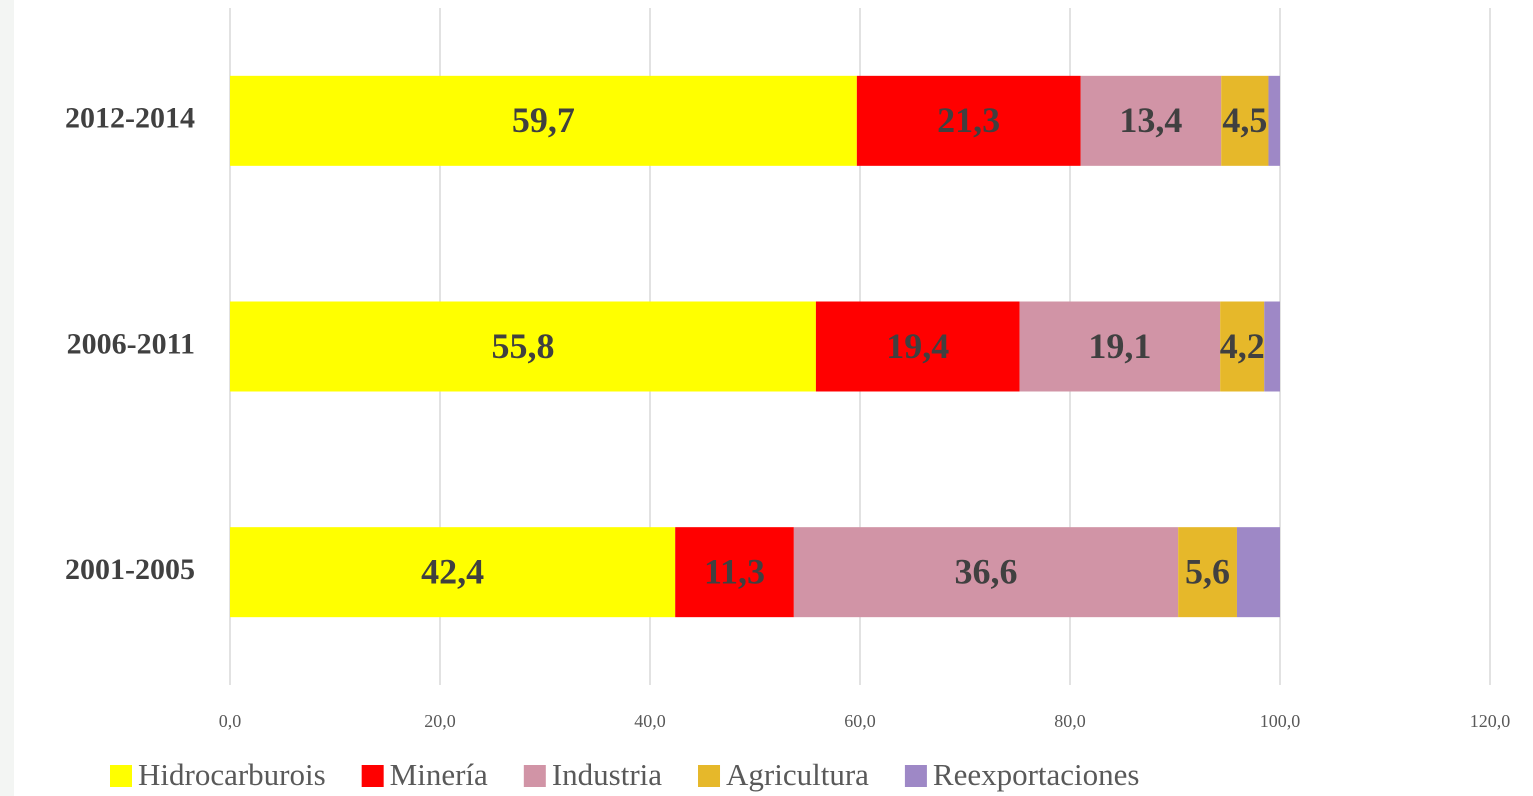  What do you see at coordinates (797, 774) in the screenshot?
I see `legend-label: Agricultura` at bounding box center [797, 774].